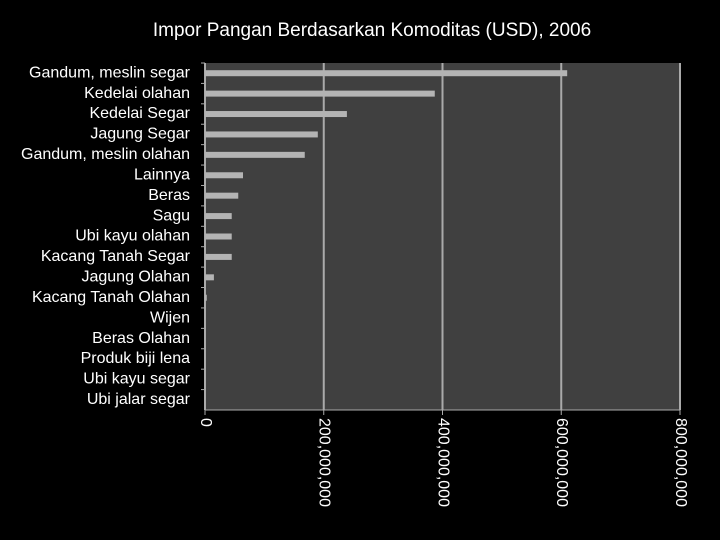 The height and width of the screenshot is (540, 720). What do you see at coordinates (139, 399) in the screenshot?
I see `y-tick-label: Ubi jalar segar` at bounding box center [139, 399].